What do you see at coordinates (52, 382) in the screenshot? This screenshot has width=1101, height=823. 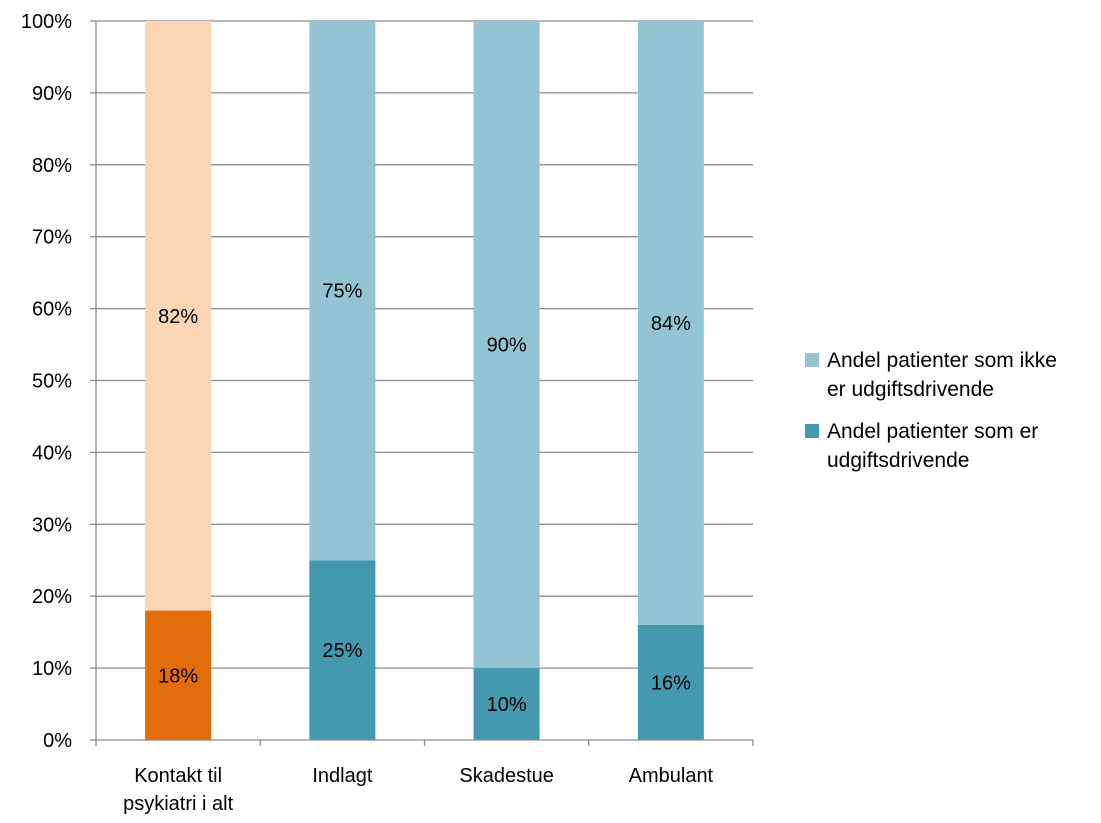 I see `y-tick-label: 50%` at bounding box center [52, 382].